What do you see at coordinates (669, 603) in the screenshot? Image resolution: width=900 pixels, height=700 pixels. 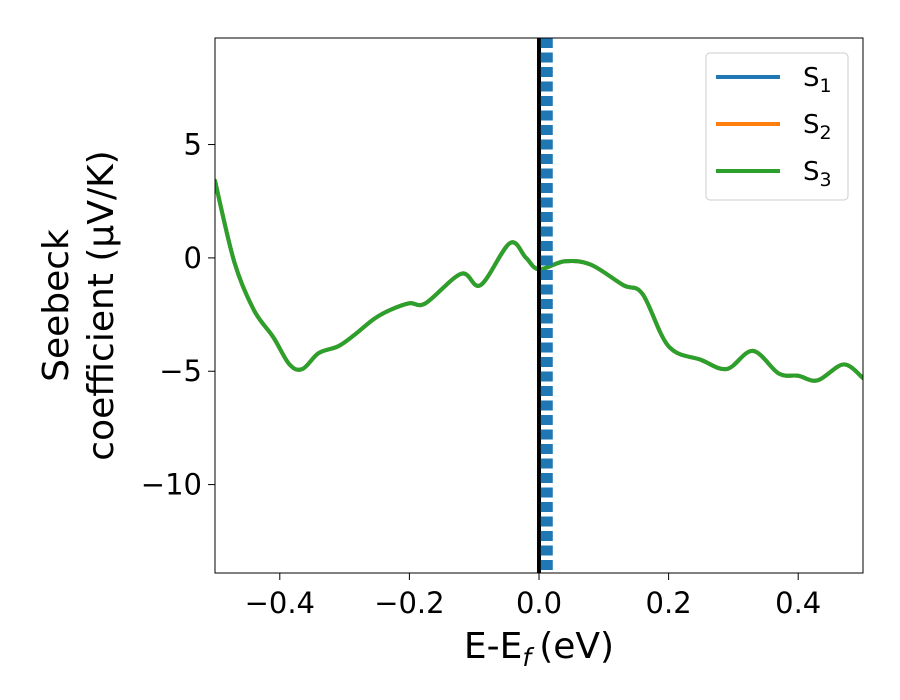 I see `x-tick-label: 0.2` at bounding box center [669, 603].